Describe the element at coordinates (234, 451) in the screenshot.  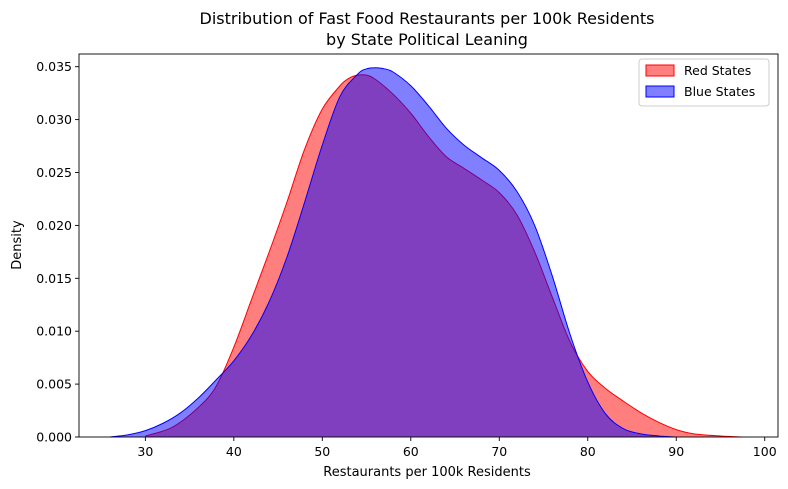
I see `x-tick-label: 40` at that location.